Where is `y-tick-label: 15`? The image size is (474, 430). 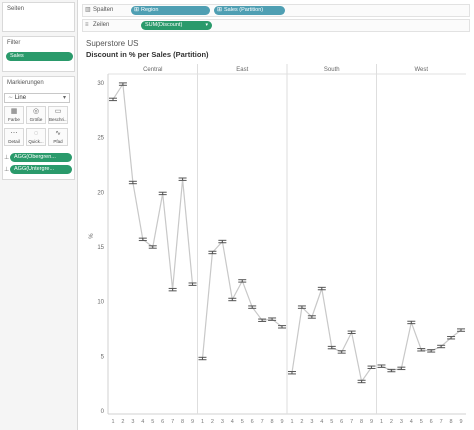
y-tick-label: 15 is located at coordinates (100, 248).